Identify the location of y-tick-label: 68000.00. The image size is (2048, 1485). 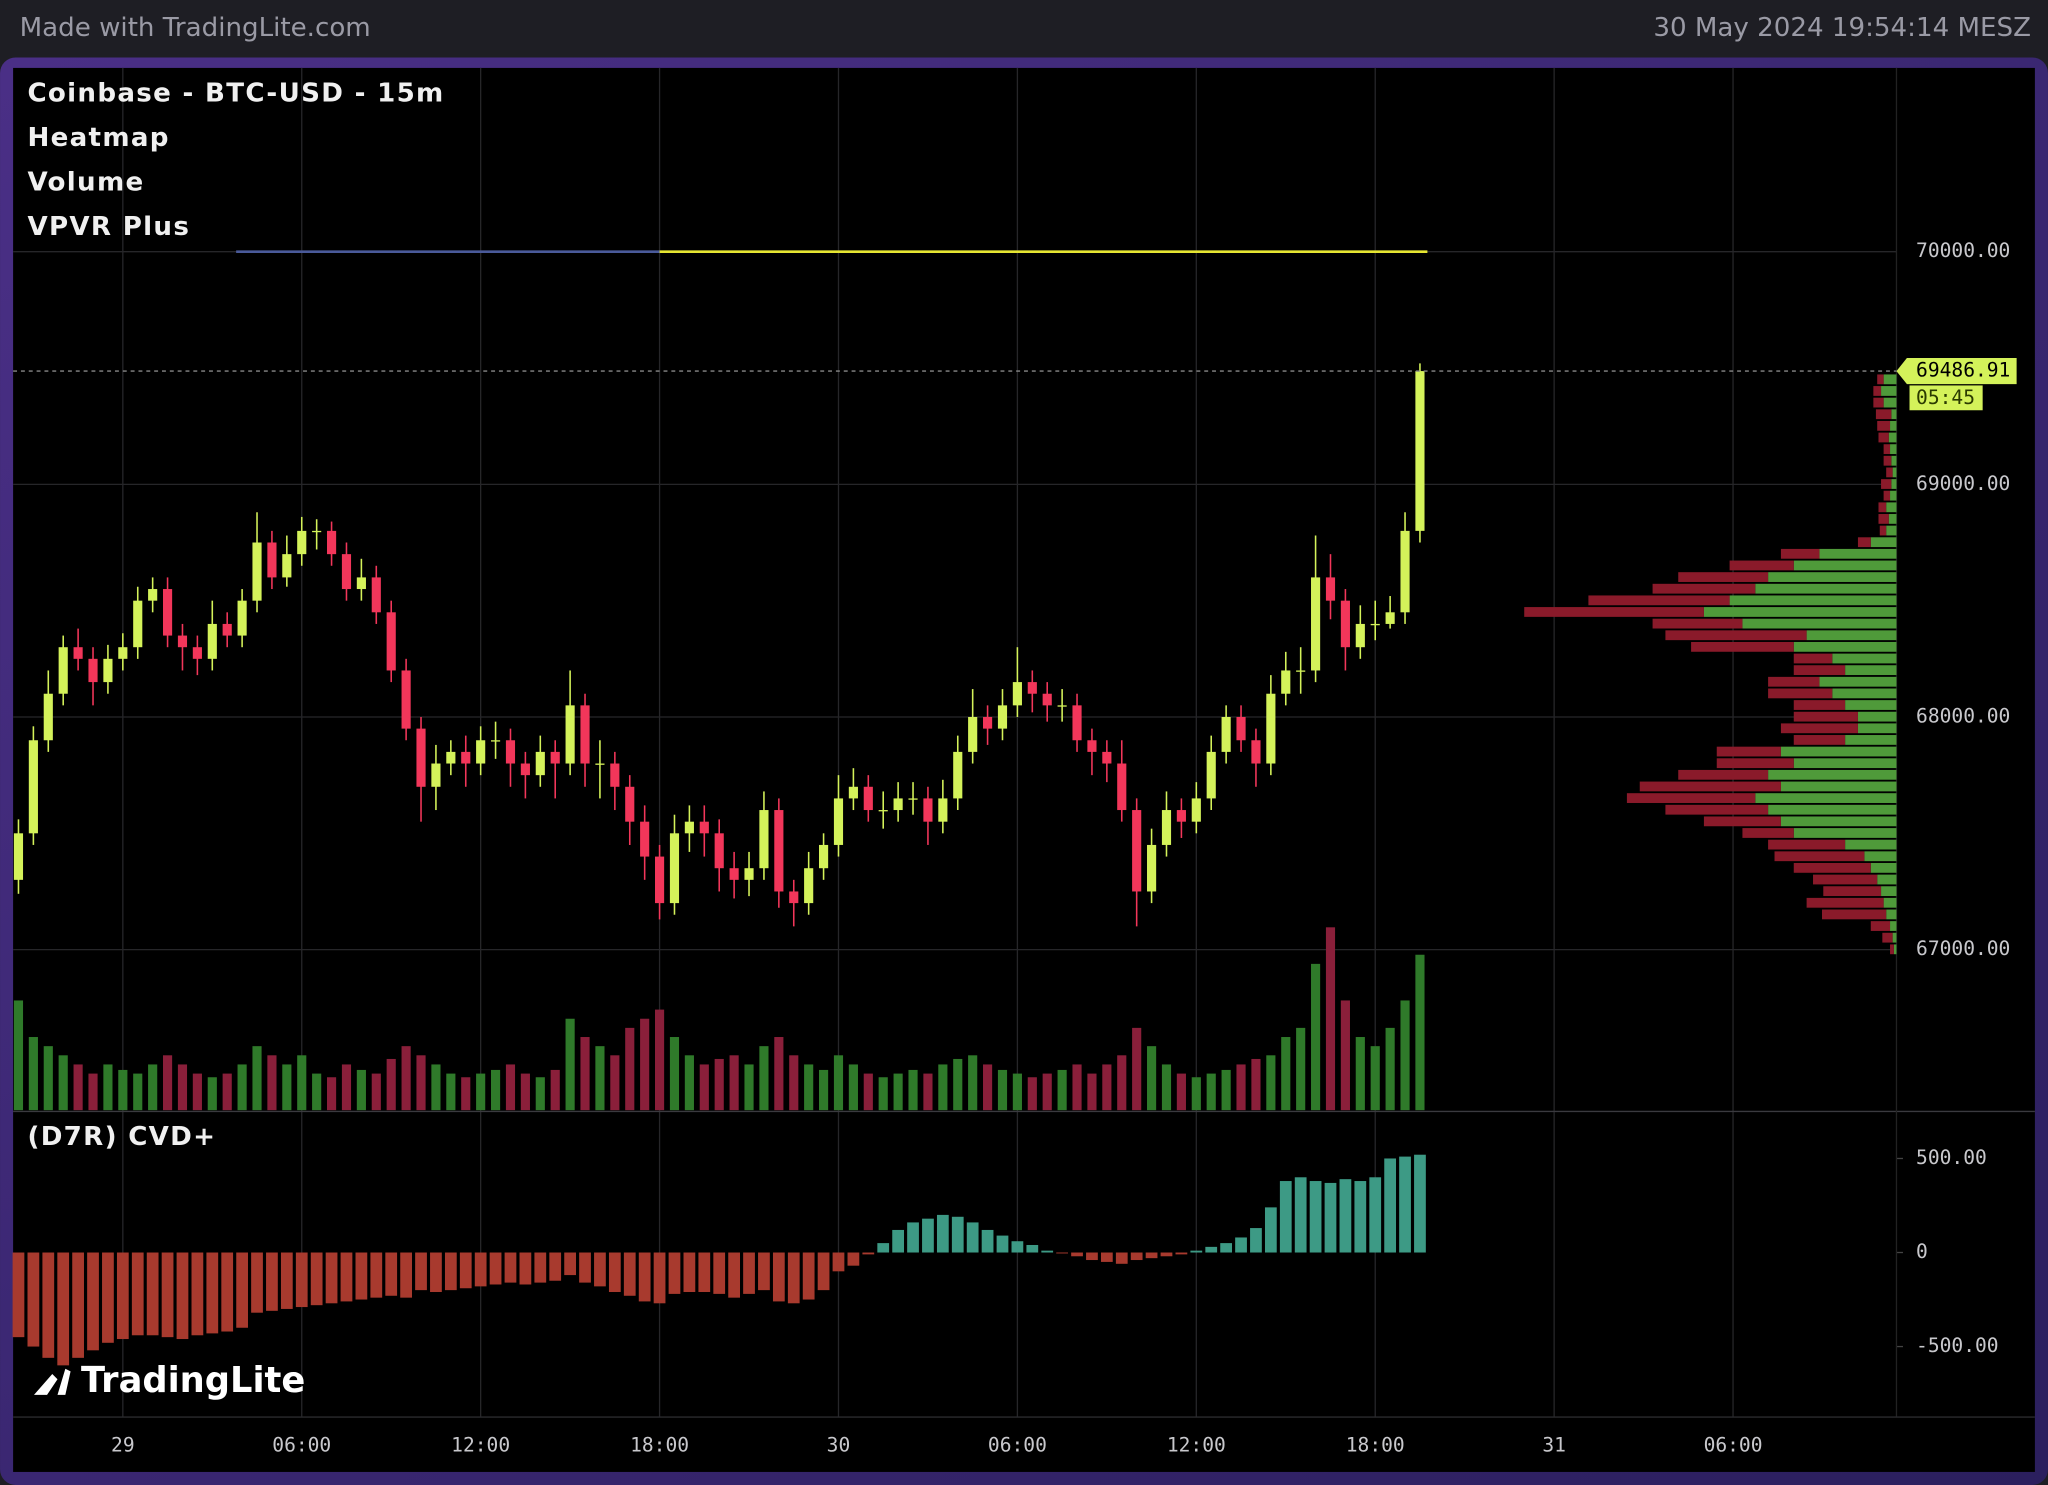
(1963, 715).